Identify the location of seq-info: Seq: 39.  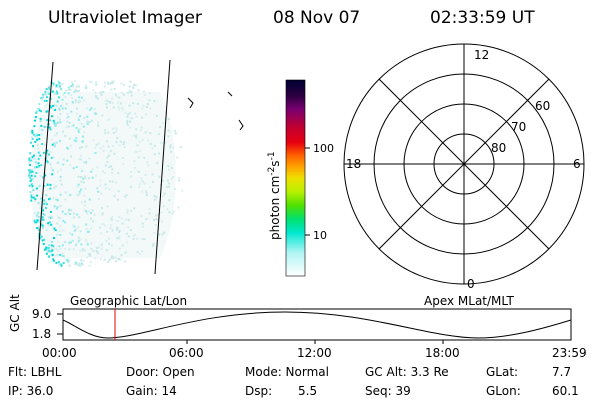
(388, 391).